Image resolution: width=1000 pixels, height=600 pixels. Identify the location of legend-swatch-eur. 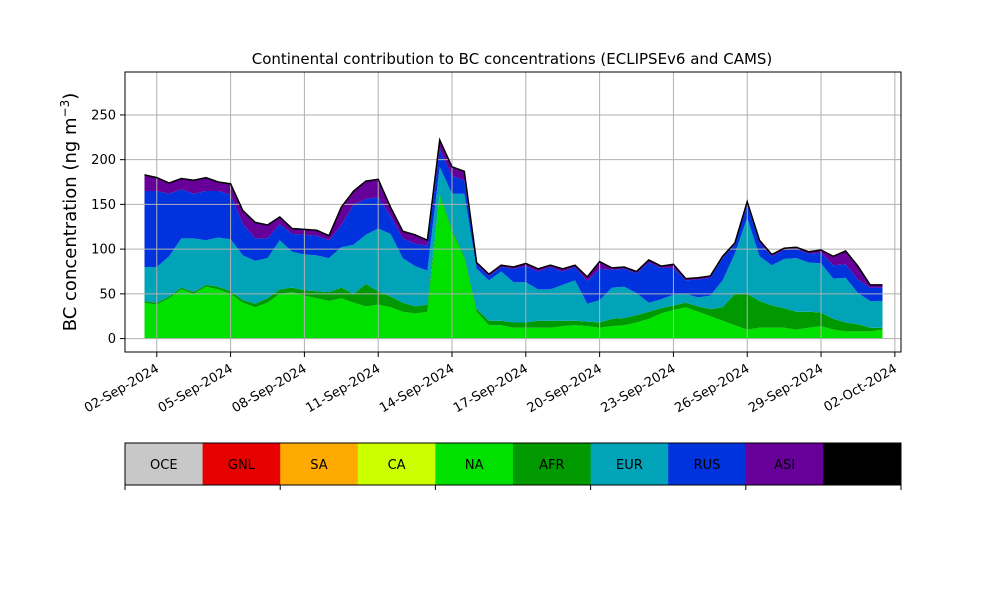
(629, 464).